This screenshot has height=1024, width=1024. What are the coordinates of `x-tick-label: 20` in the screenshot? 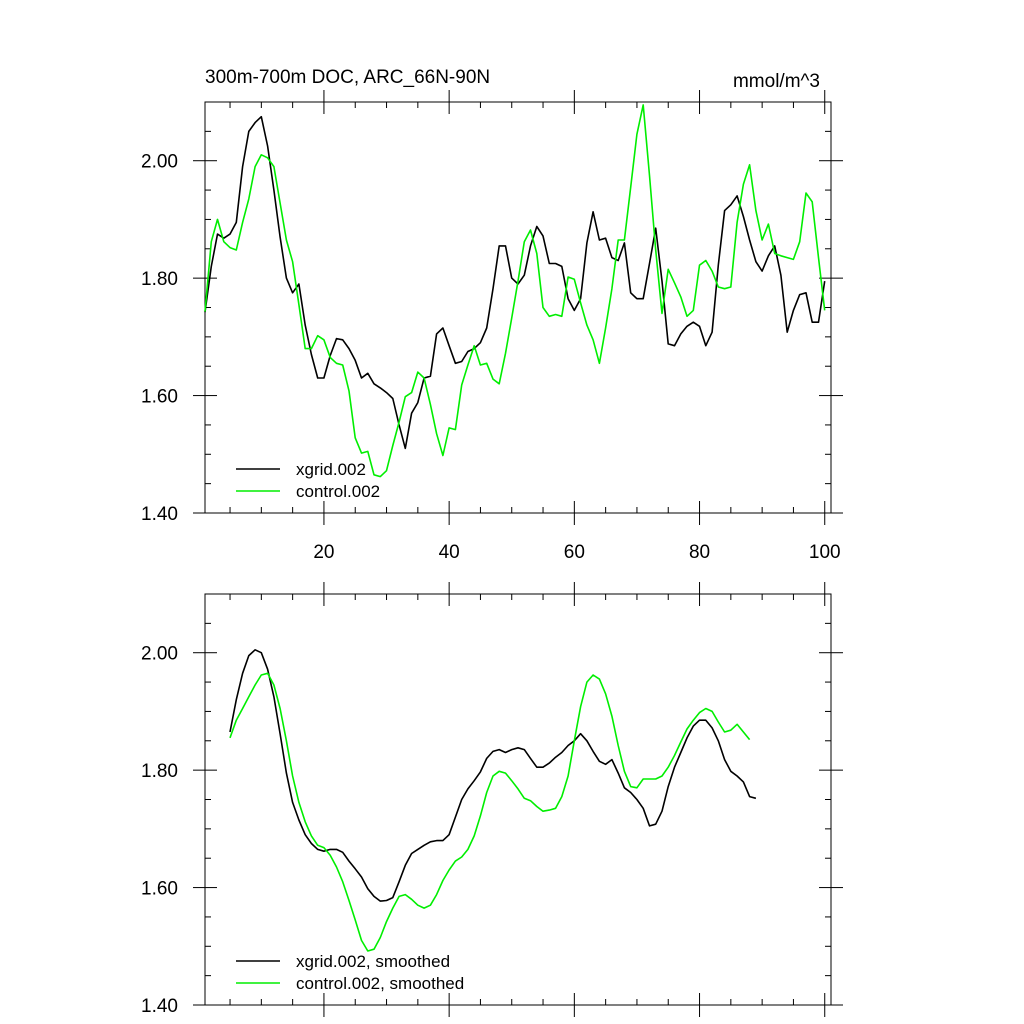 It's located at (323, 552).